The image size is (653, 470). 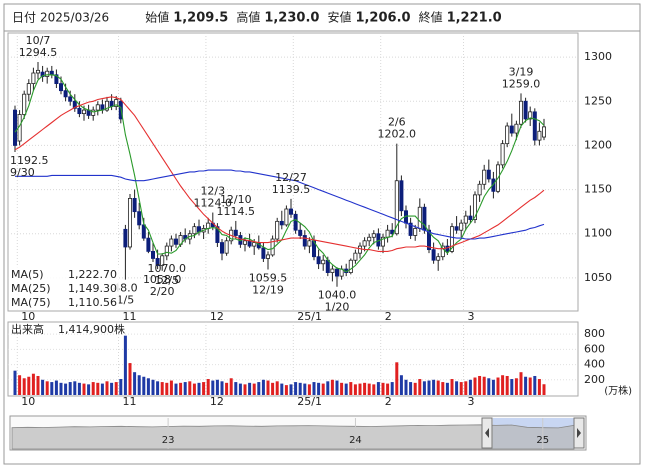 What do you see at coordinates (594, 379) in the screenshot?
I see `y-tick-label: 200` at bounding box center [594, 379].